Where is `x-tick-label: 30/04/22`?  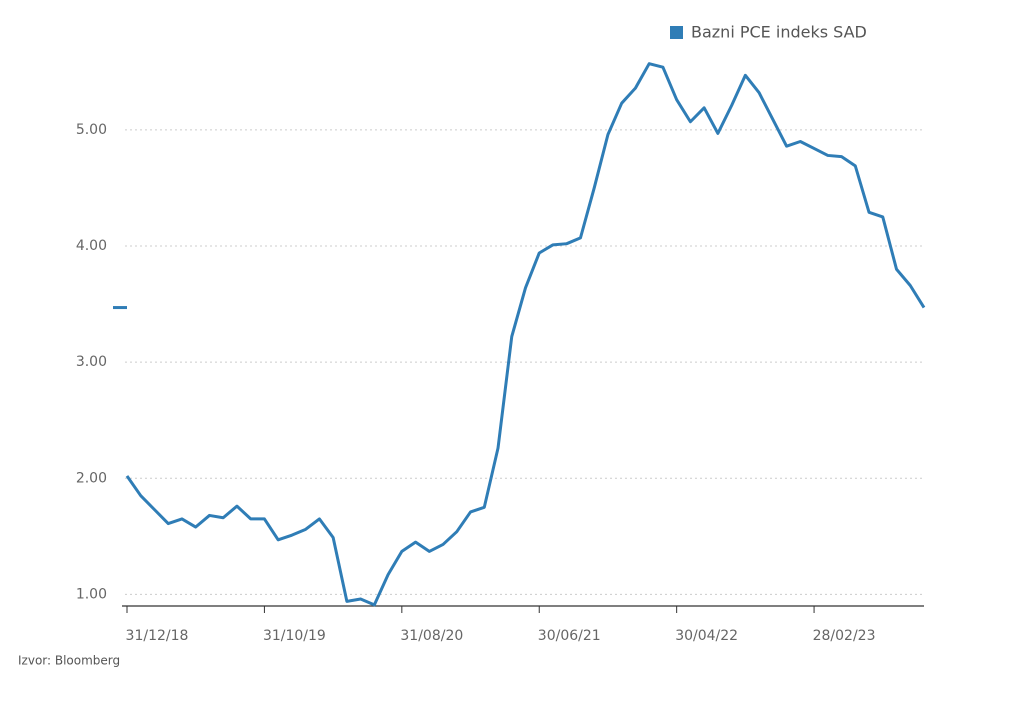
x-tick-label: 30/04/22 is located at coordinates (706, 636).